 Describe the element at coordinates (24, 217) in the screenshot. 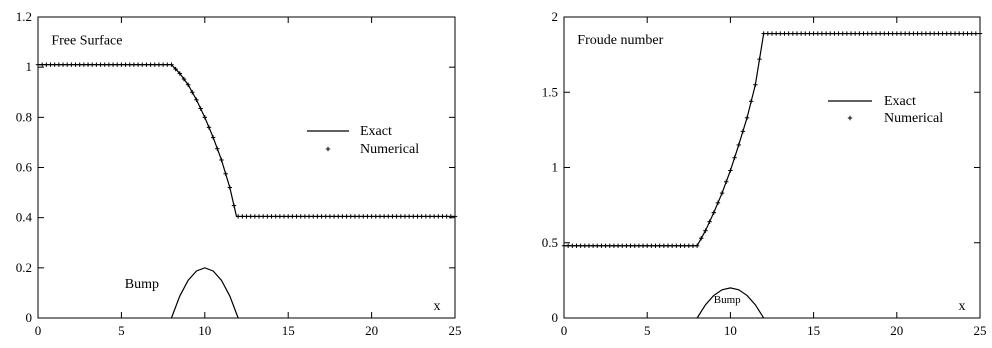

I see `y-tick-label: 0.4` at that location.